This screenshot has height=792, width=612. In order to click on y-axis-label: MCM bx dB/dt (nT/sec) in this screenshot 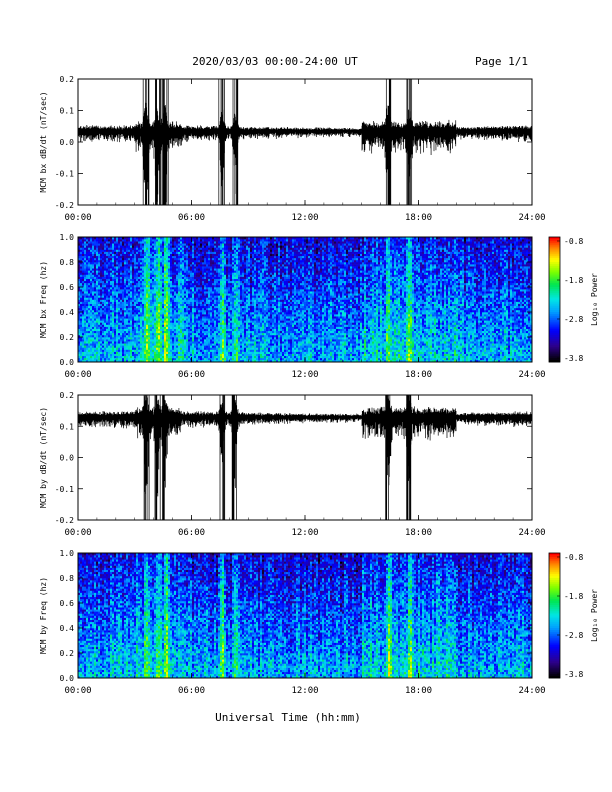, I will do `click(43, 141)`.